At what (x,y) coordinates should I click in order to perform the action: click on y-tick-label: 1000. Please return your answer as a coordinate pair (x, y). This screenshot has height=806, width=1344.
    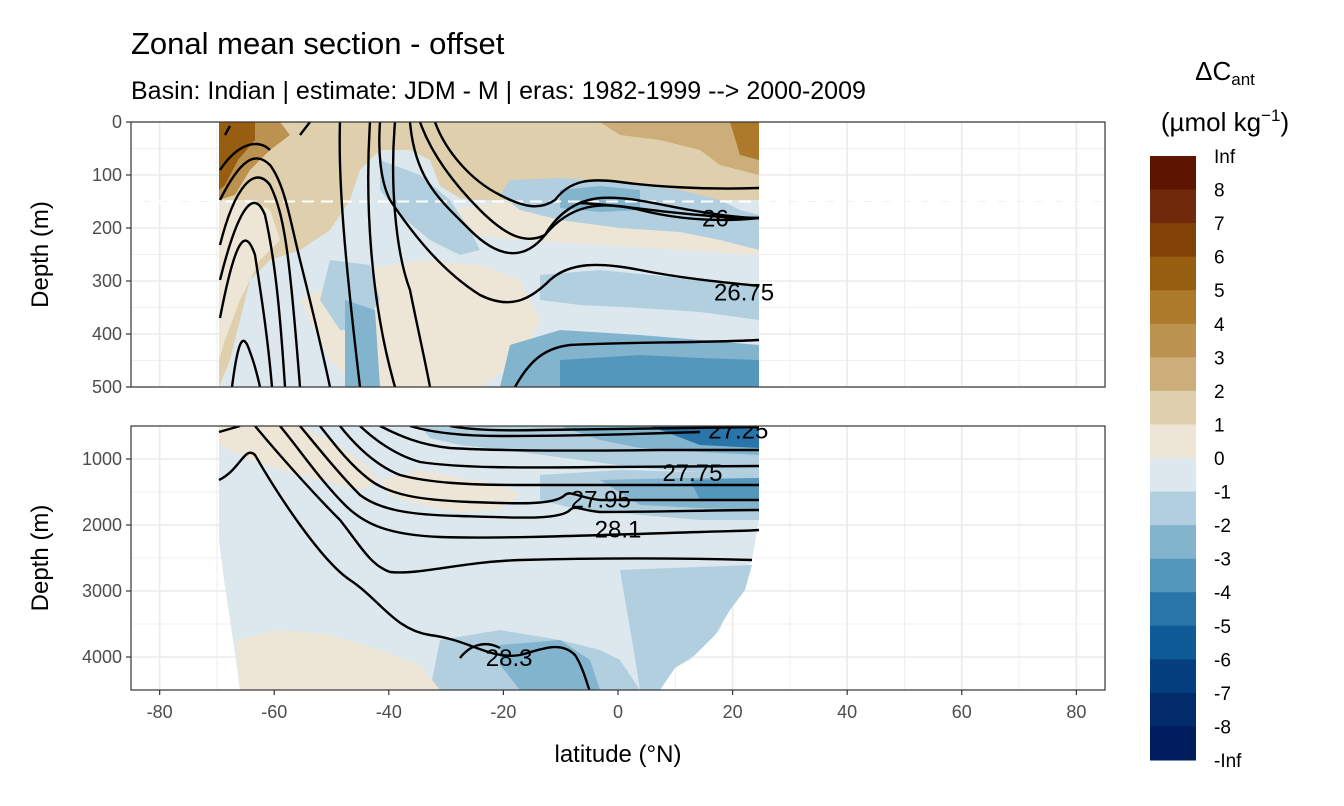
    Looking at the image, I should click on (102, 459).